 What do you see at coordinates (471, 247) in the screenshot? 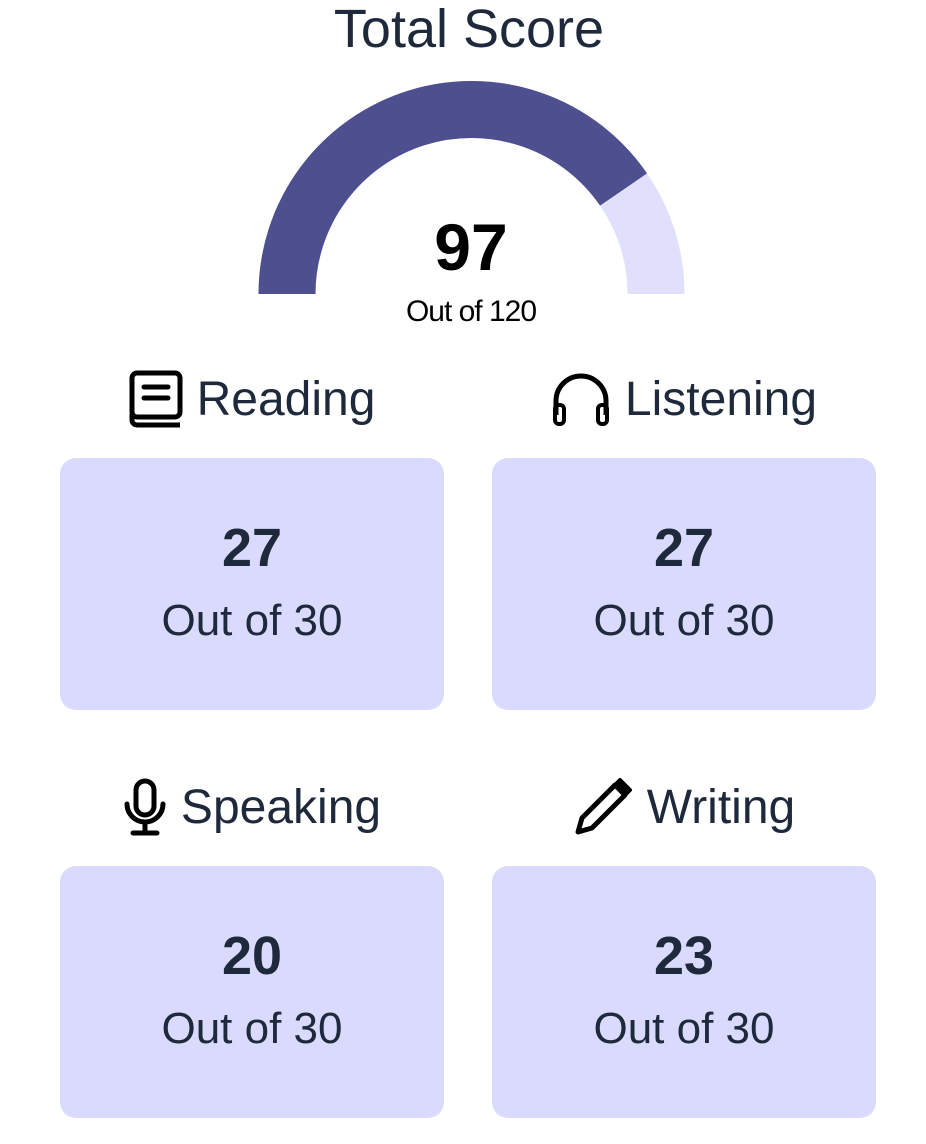
I see `total-score-value: 97` at bounding box center [471, 247].